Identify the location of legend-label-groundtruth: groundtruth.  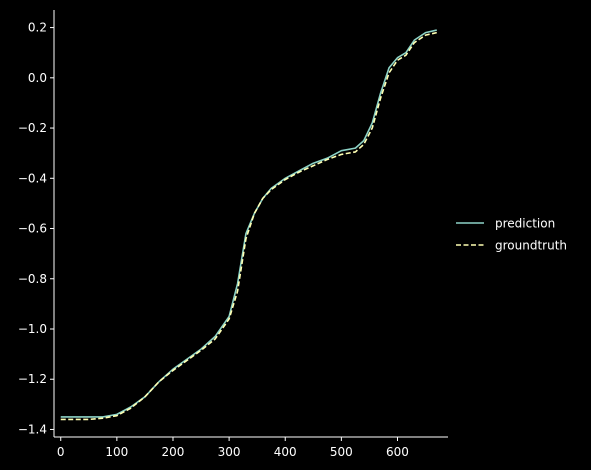
(531, 246).